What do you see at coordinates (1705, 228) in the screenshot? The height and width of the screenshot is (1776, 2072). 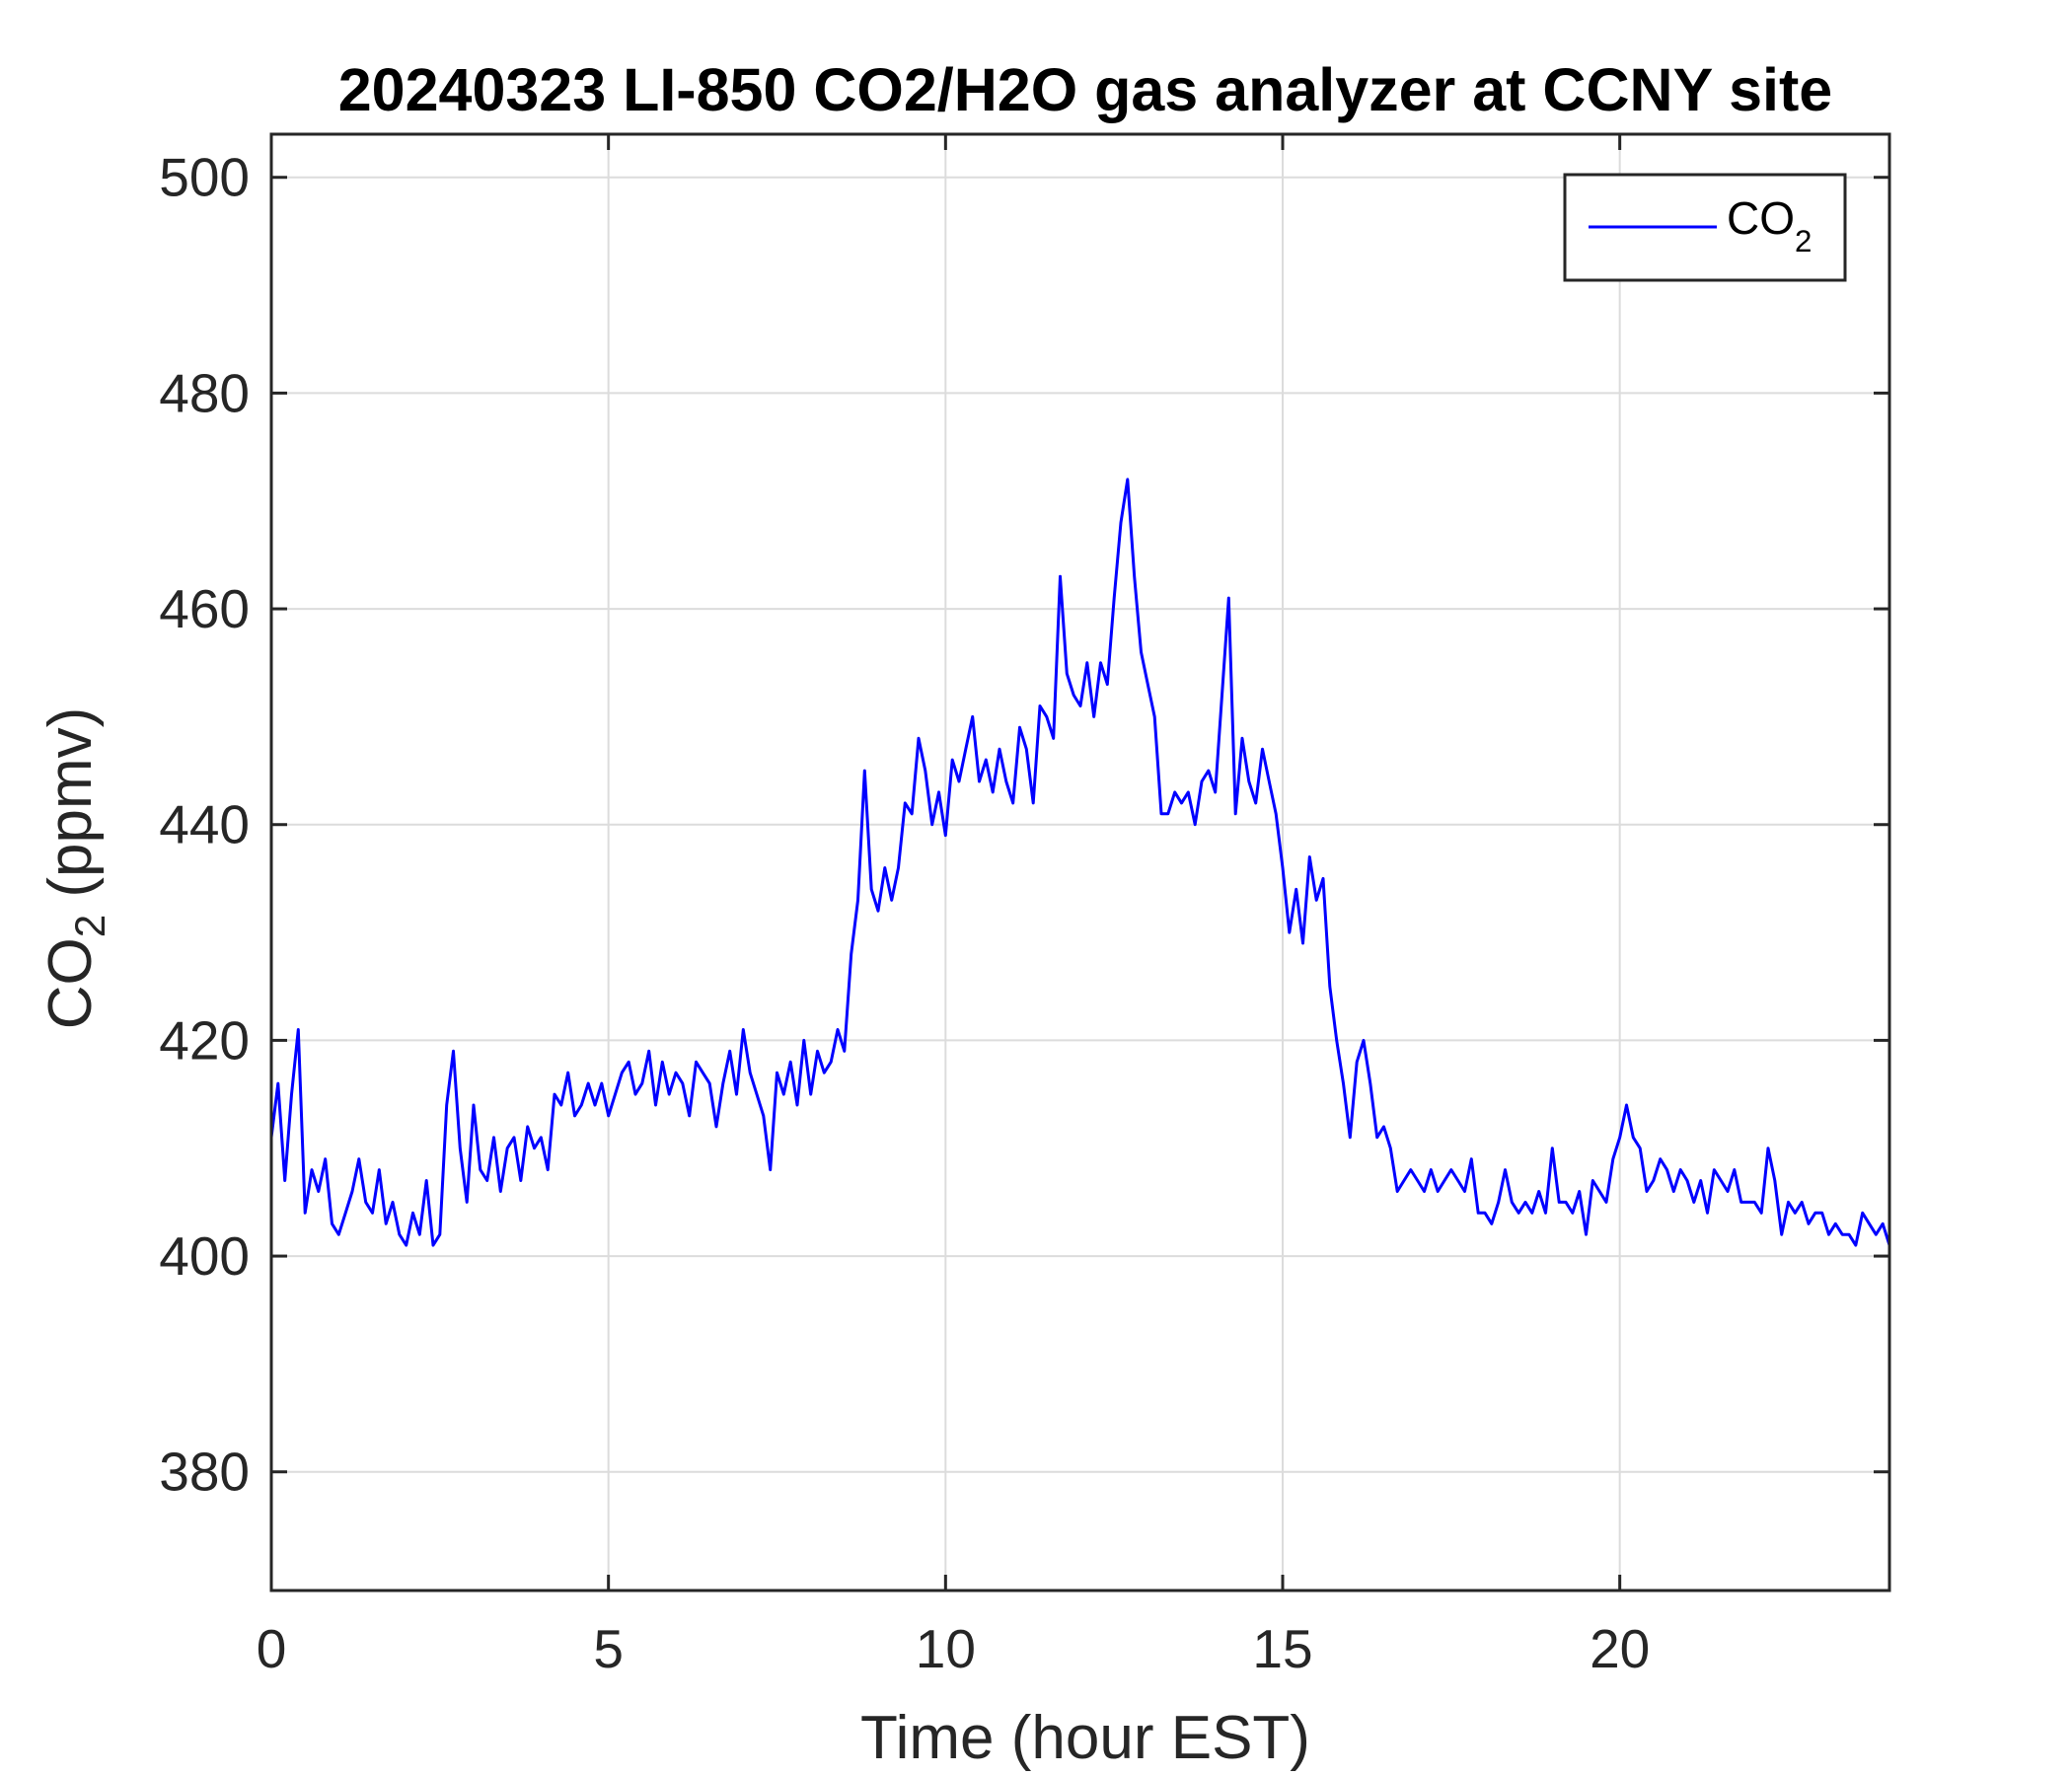 I see `legend: CO2` at bounding box center [1705, 228].